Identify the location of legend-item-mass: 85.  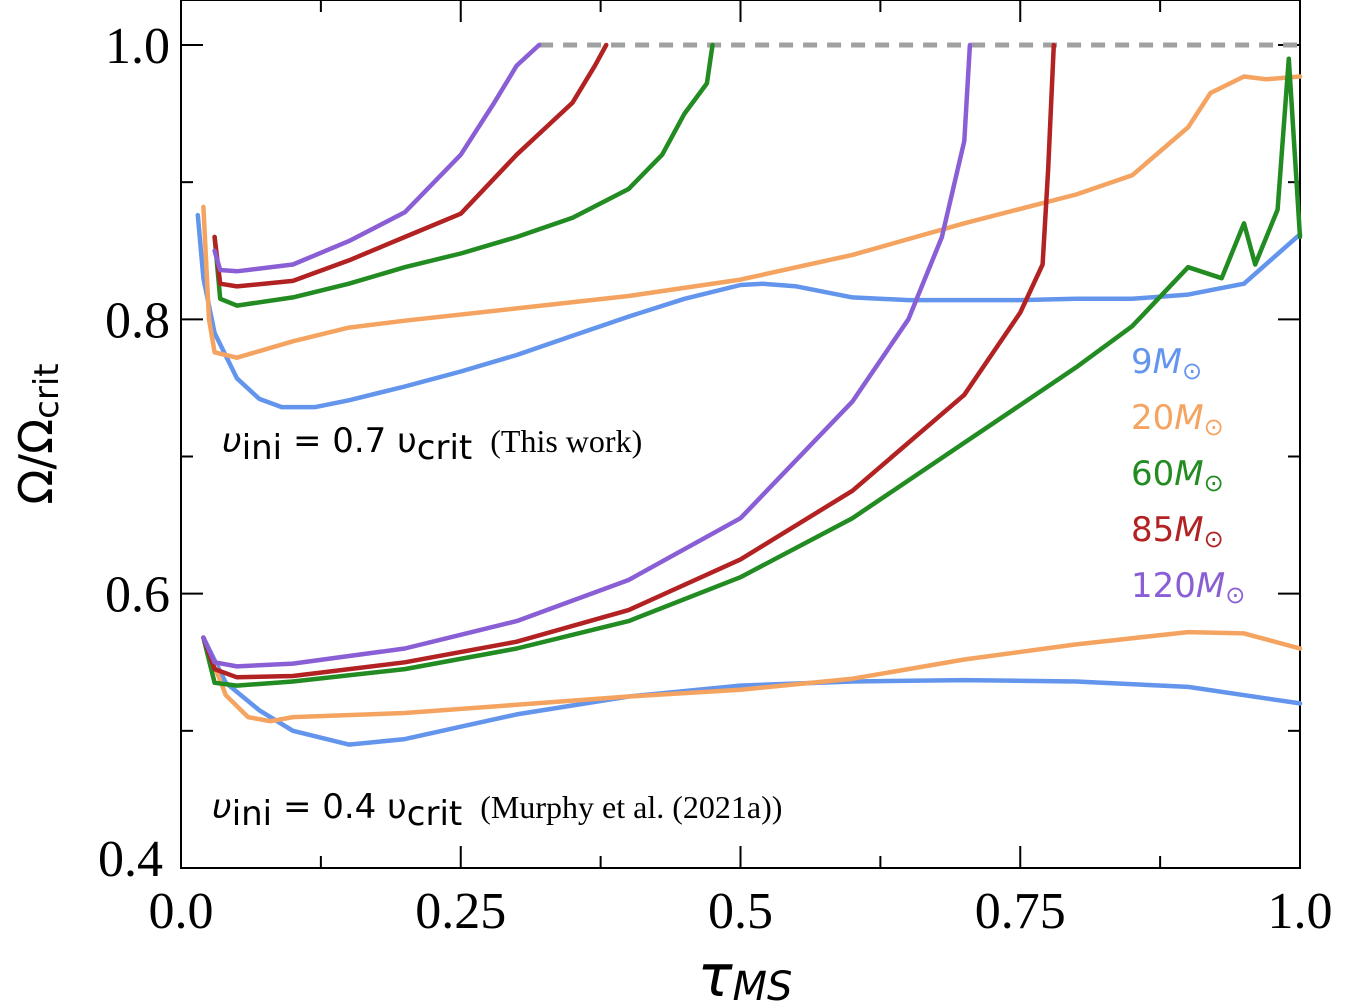
(1152, 530).